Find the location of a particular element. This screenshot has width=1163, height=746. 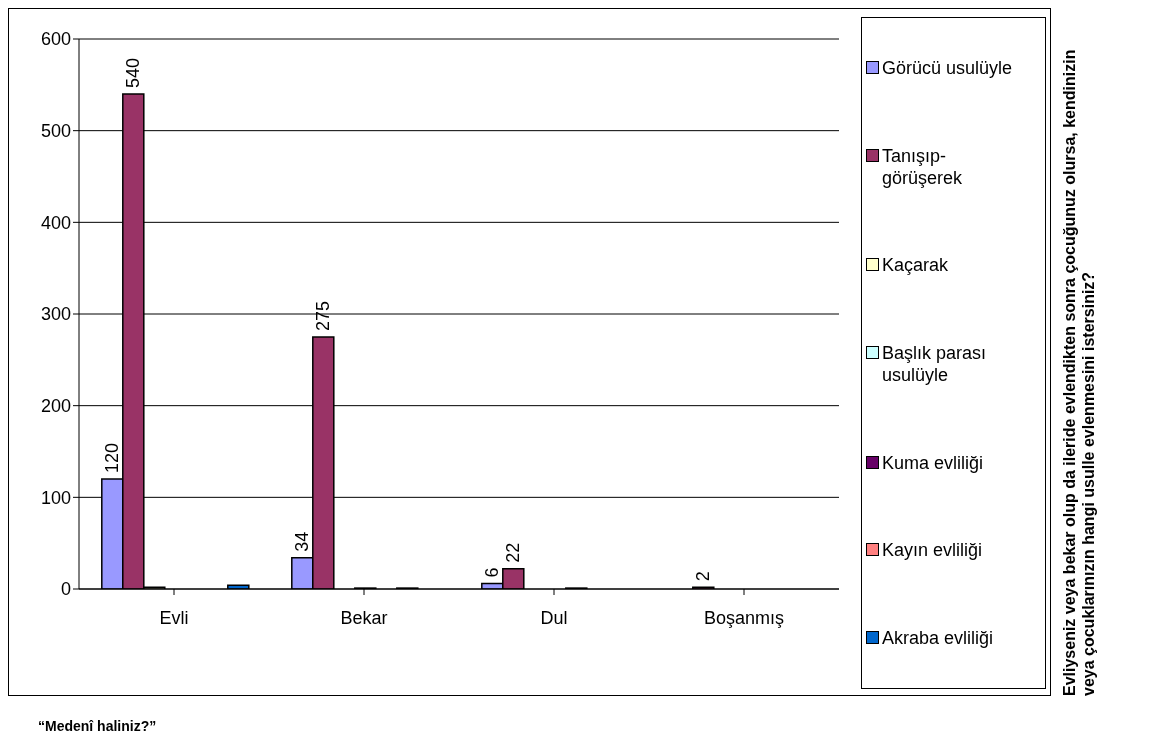

y-tick-label: 0 is located at coordinates (65, 589).